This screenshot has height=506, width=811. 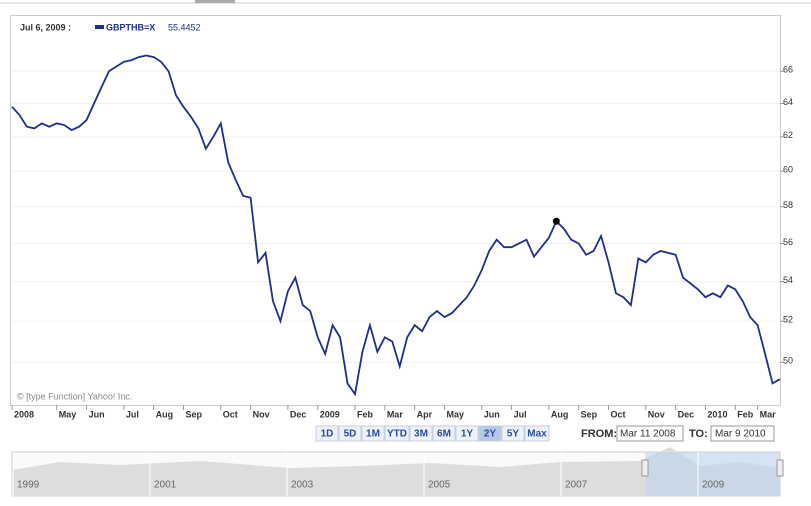 What do you see at coordinates (556, 221) in the screenshot?
I see `hover-marker` at bounding box center [556, 221].